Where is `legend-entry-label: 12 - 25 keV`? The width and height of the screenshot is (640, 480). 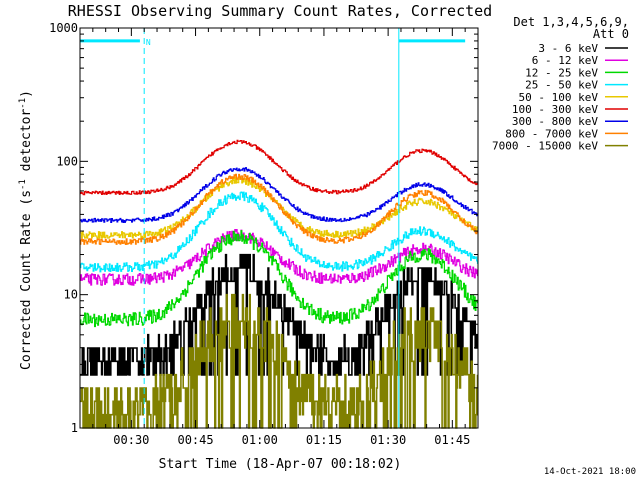 legend-entry-label: 12 - 25 keV is located at coordinates (561, 72).